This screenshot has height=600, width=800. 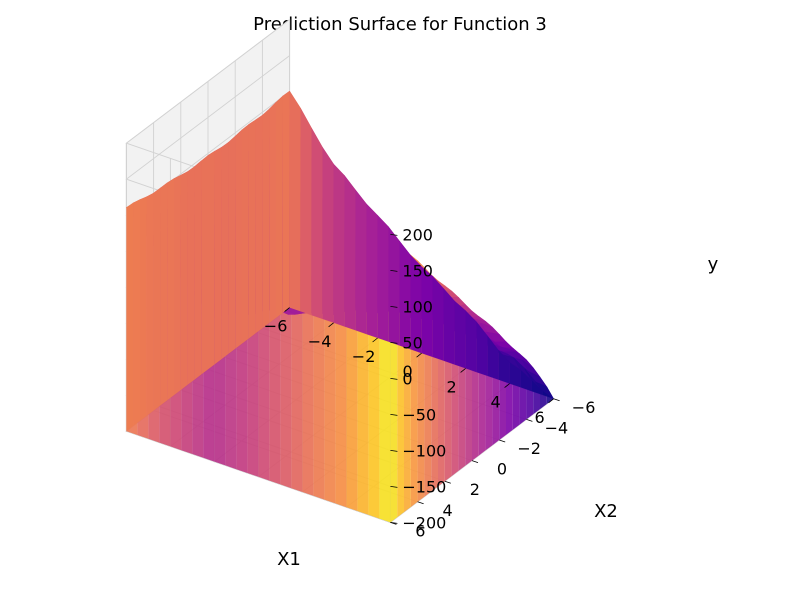 I want to click on y-tick-label: −200, so click(x=424, y=522).